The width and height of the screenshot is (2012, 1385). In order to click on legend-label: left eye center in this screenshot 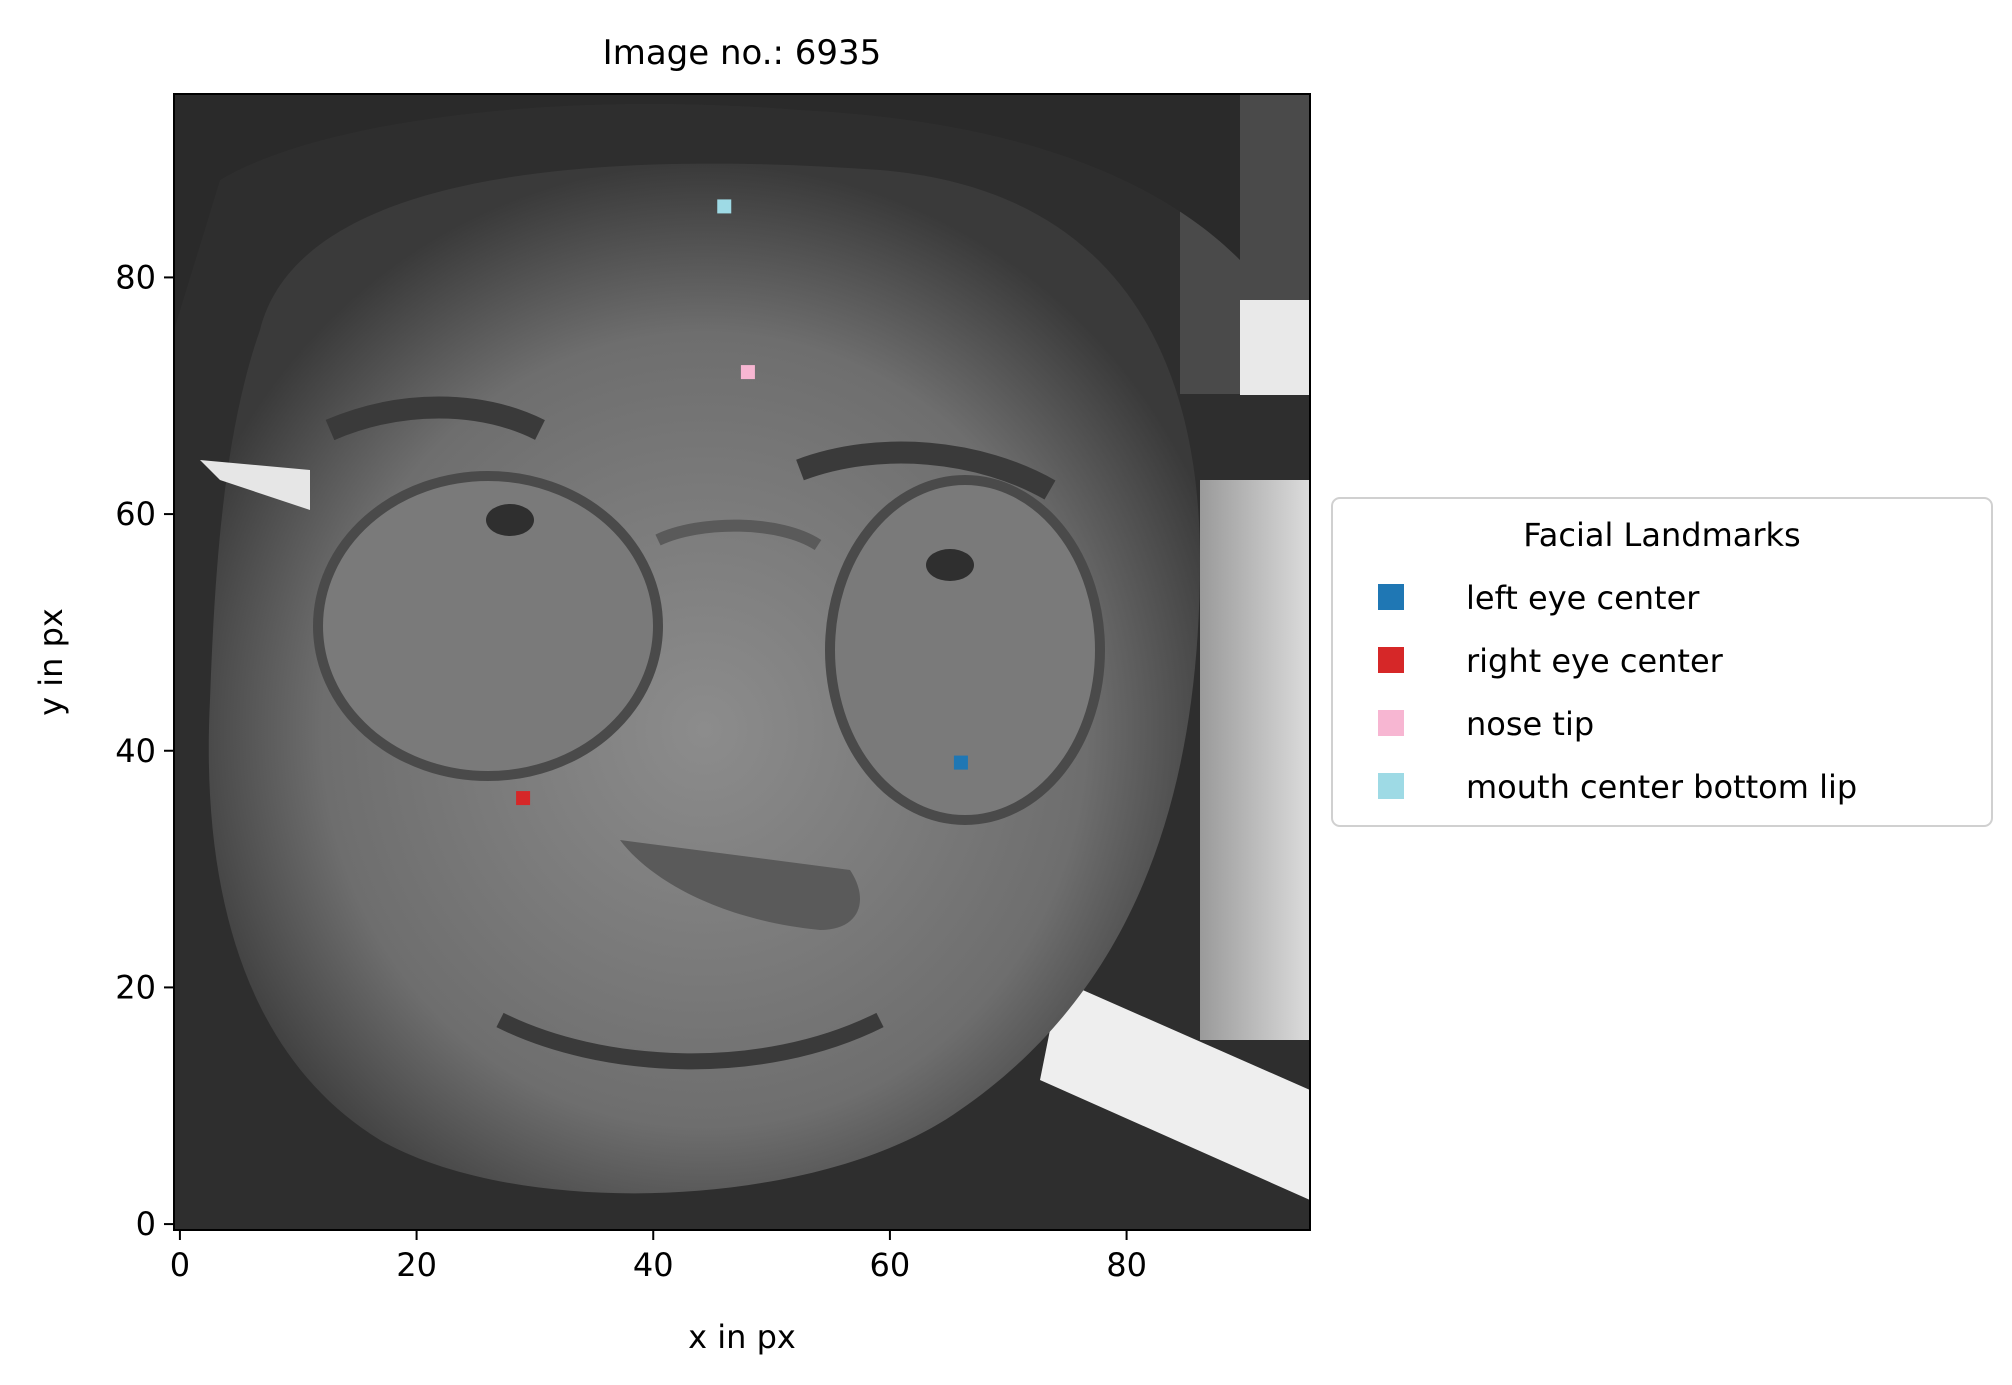, I will do `click(1583, 598)`.